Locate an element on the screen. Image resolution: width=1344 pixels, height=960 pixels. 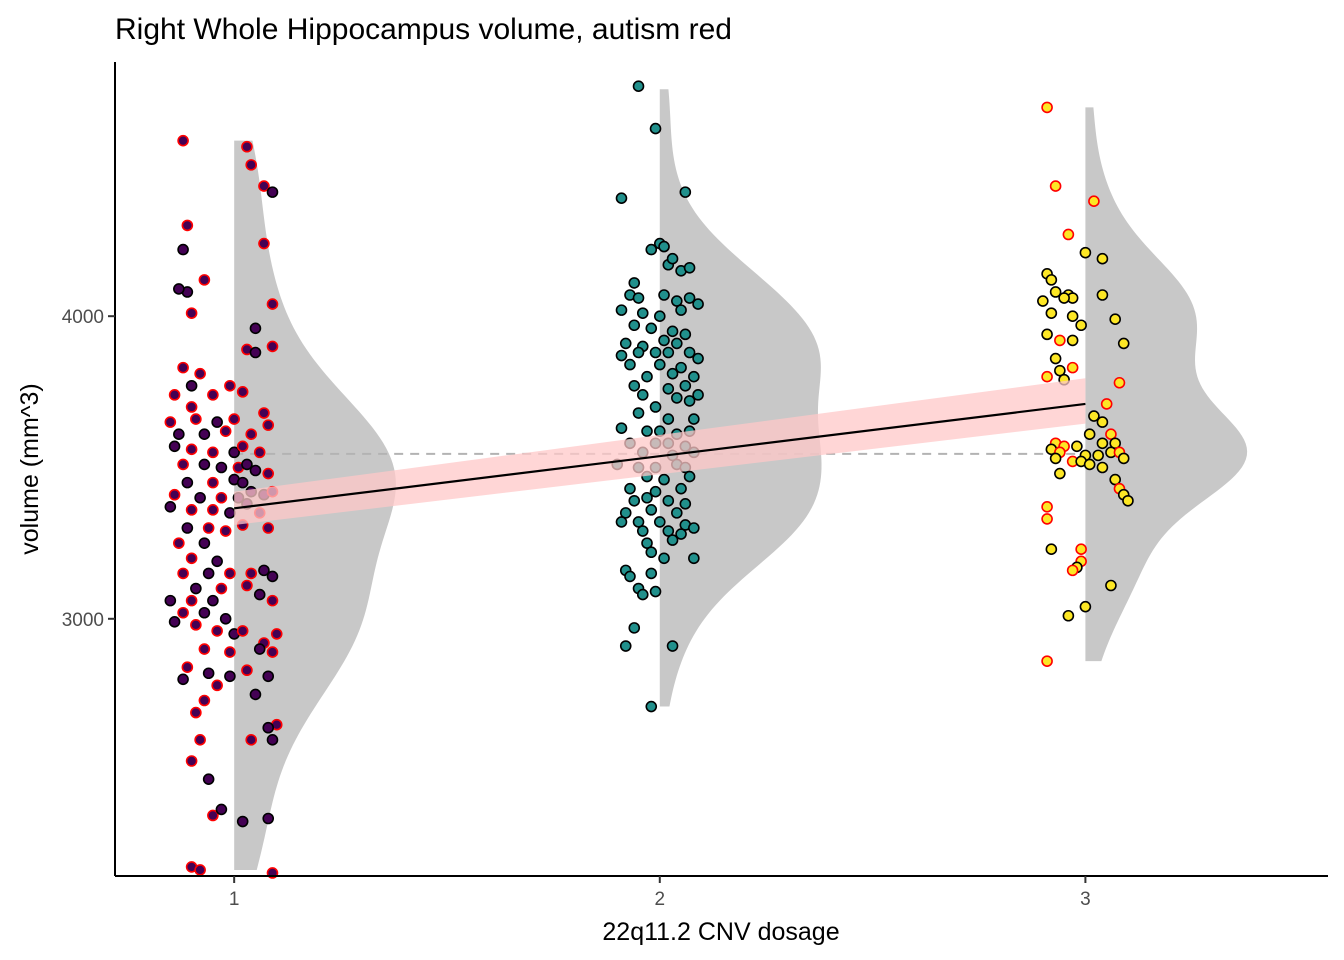
y-tick-label: 3000 is located at coordinates (83, 620).